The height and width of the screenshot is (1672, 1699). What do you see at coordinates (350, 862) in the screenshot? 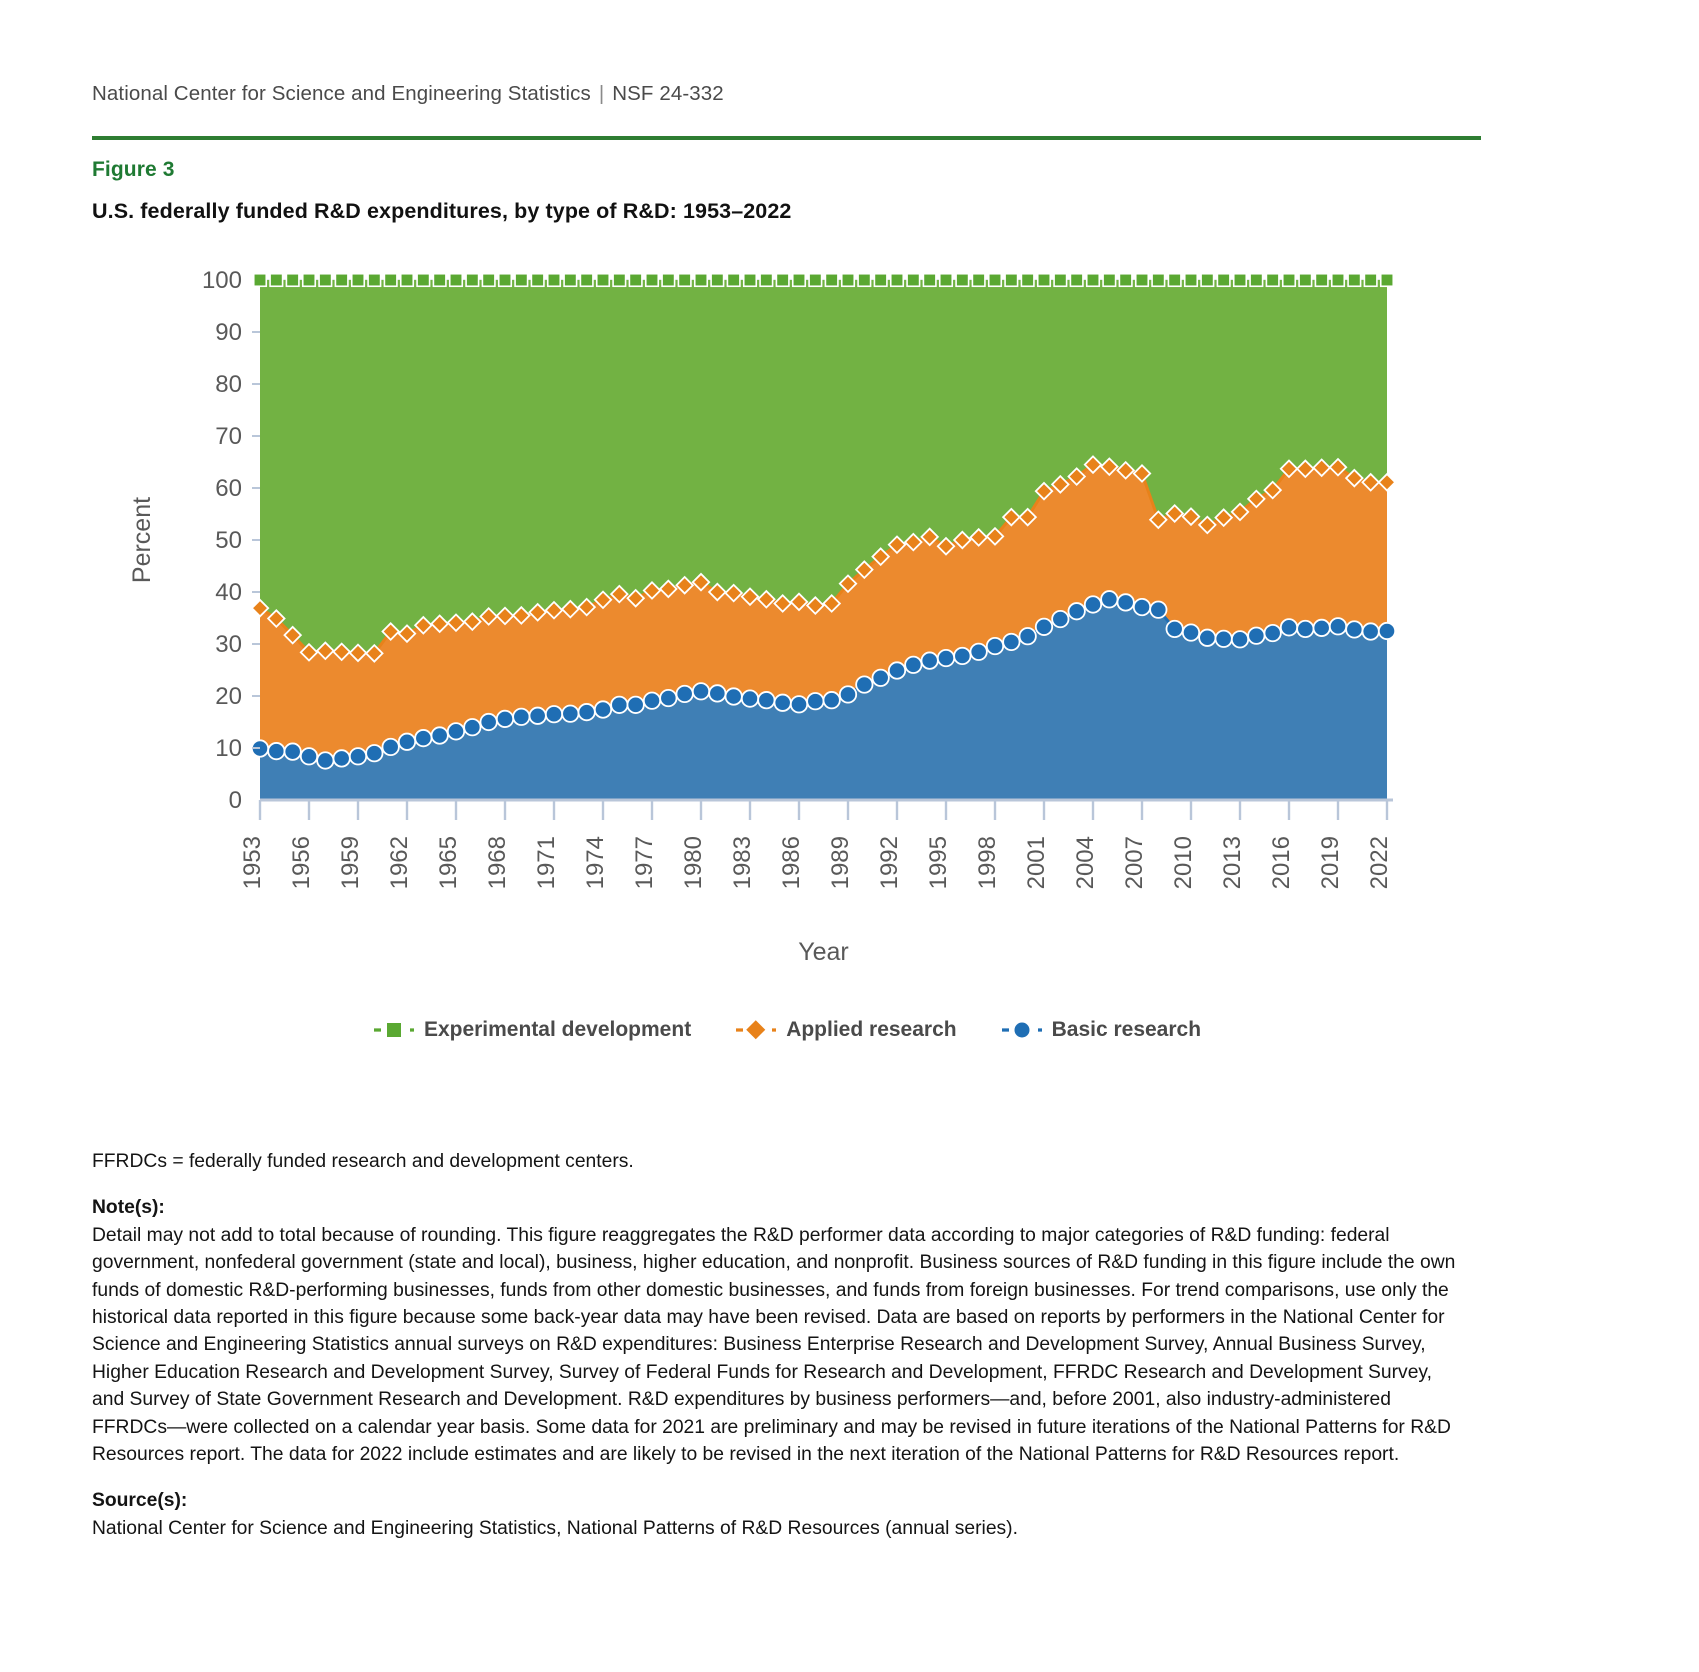
I see `x-axis-tick-label: 1959` at bounding box center [350, 862].